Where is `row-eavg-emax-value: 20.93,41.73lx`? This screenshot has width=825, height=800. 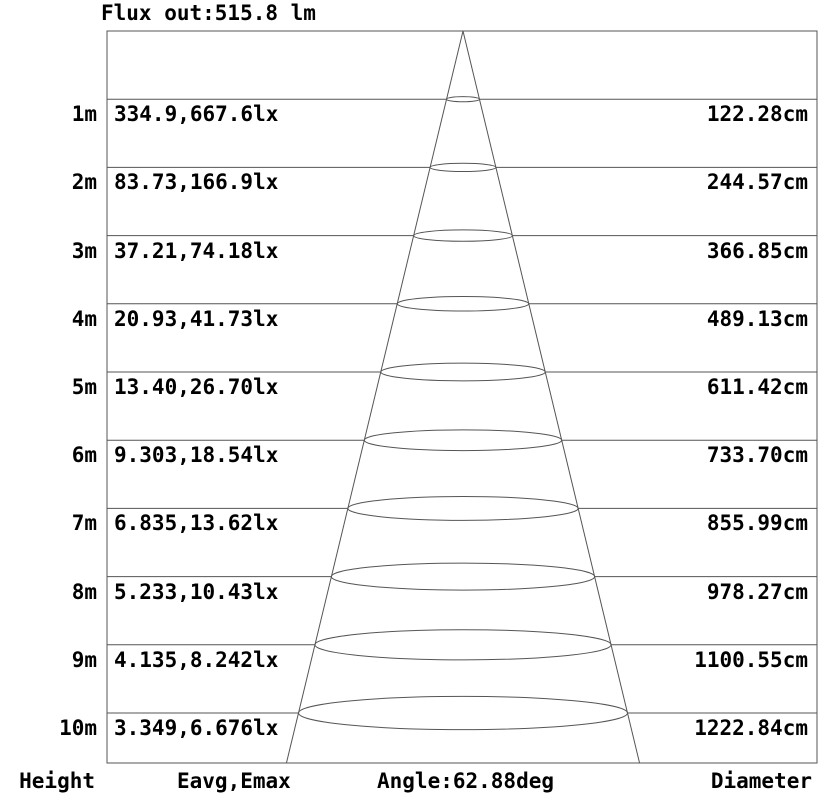 row-eavg-emax-value: 20.93,41.73lx is located at coordinates (196, 318).